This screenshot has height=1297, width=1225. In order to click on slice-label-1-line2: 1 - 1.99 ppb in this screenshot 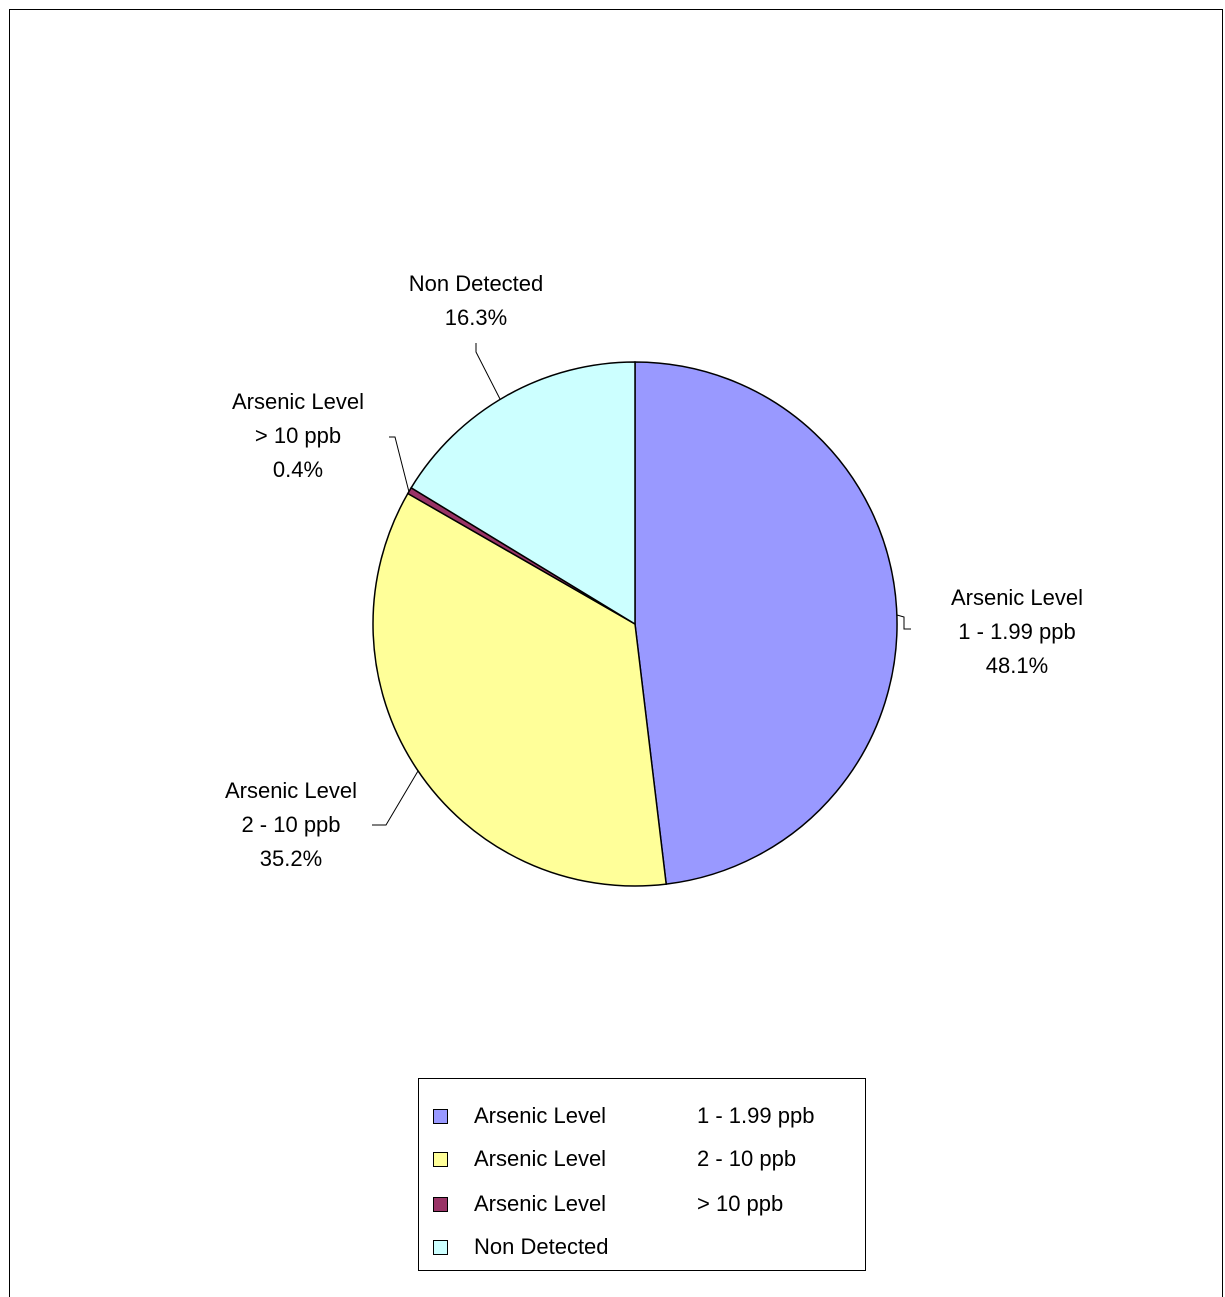, I will do `click(1016, 631)`.